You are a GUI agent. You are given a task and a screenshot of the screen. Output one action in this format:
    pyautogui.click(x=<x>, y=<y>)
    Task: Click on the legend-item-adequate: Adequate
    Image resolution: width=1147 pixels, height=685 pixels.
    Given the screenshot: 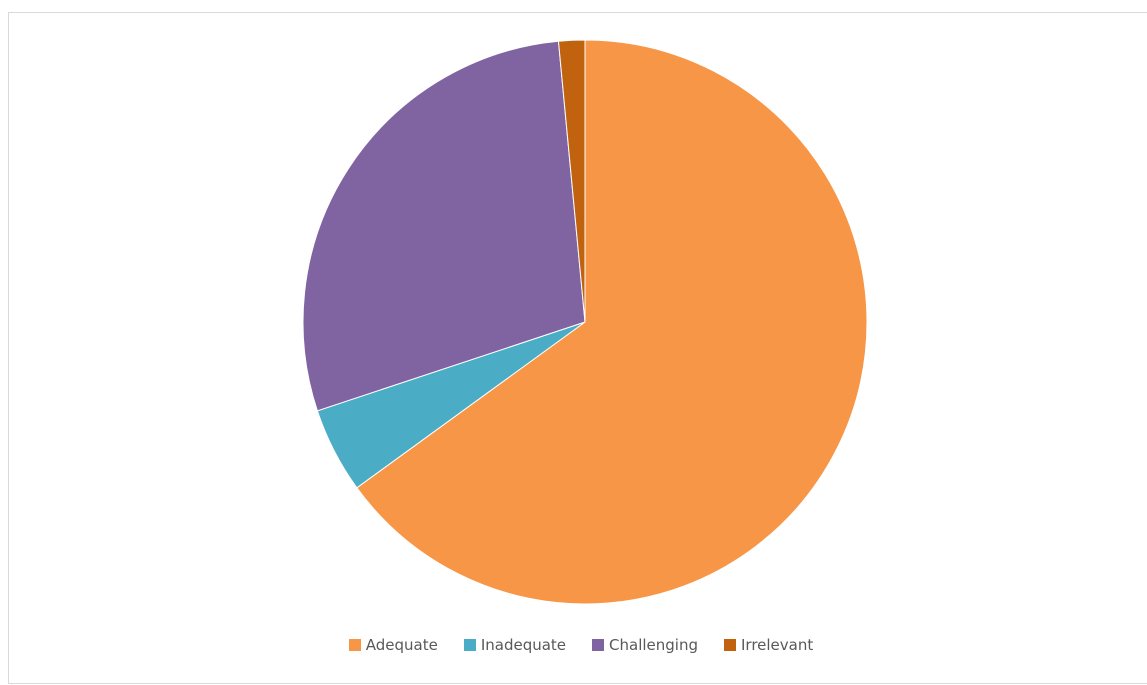 What is the action you would take?
    pyautogui.click(x=393, y=645)
    